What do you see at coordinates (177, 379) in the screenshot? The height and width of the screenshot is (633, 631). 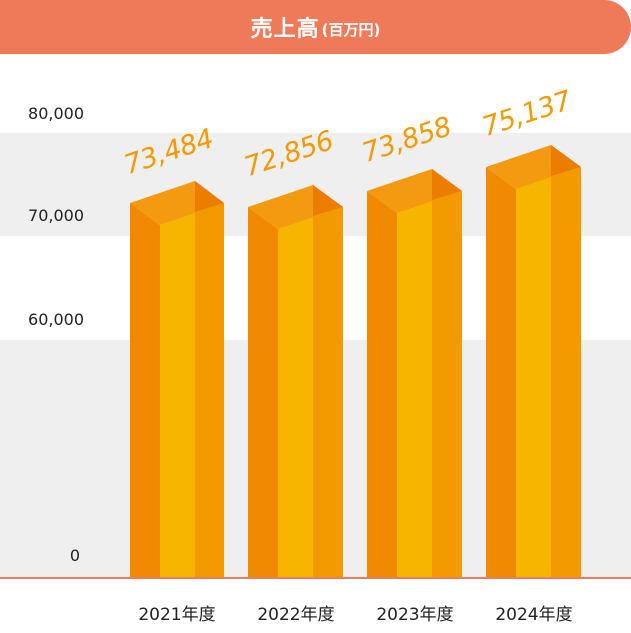 I see `bar-2021` at bounding box center [177, 379].